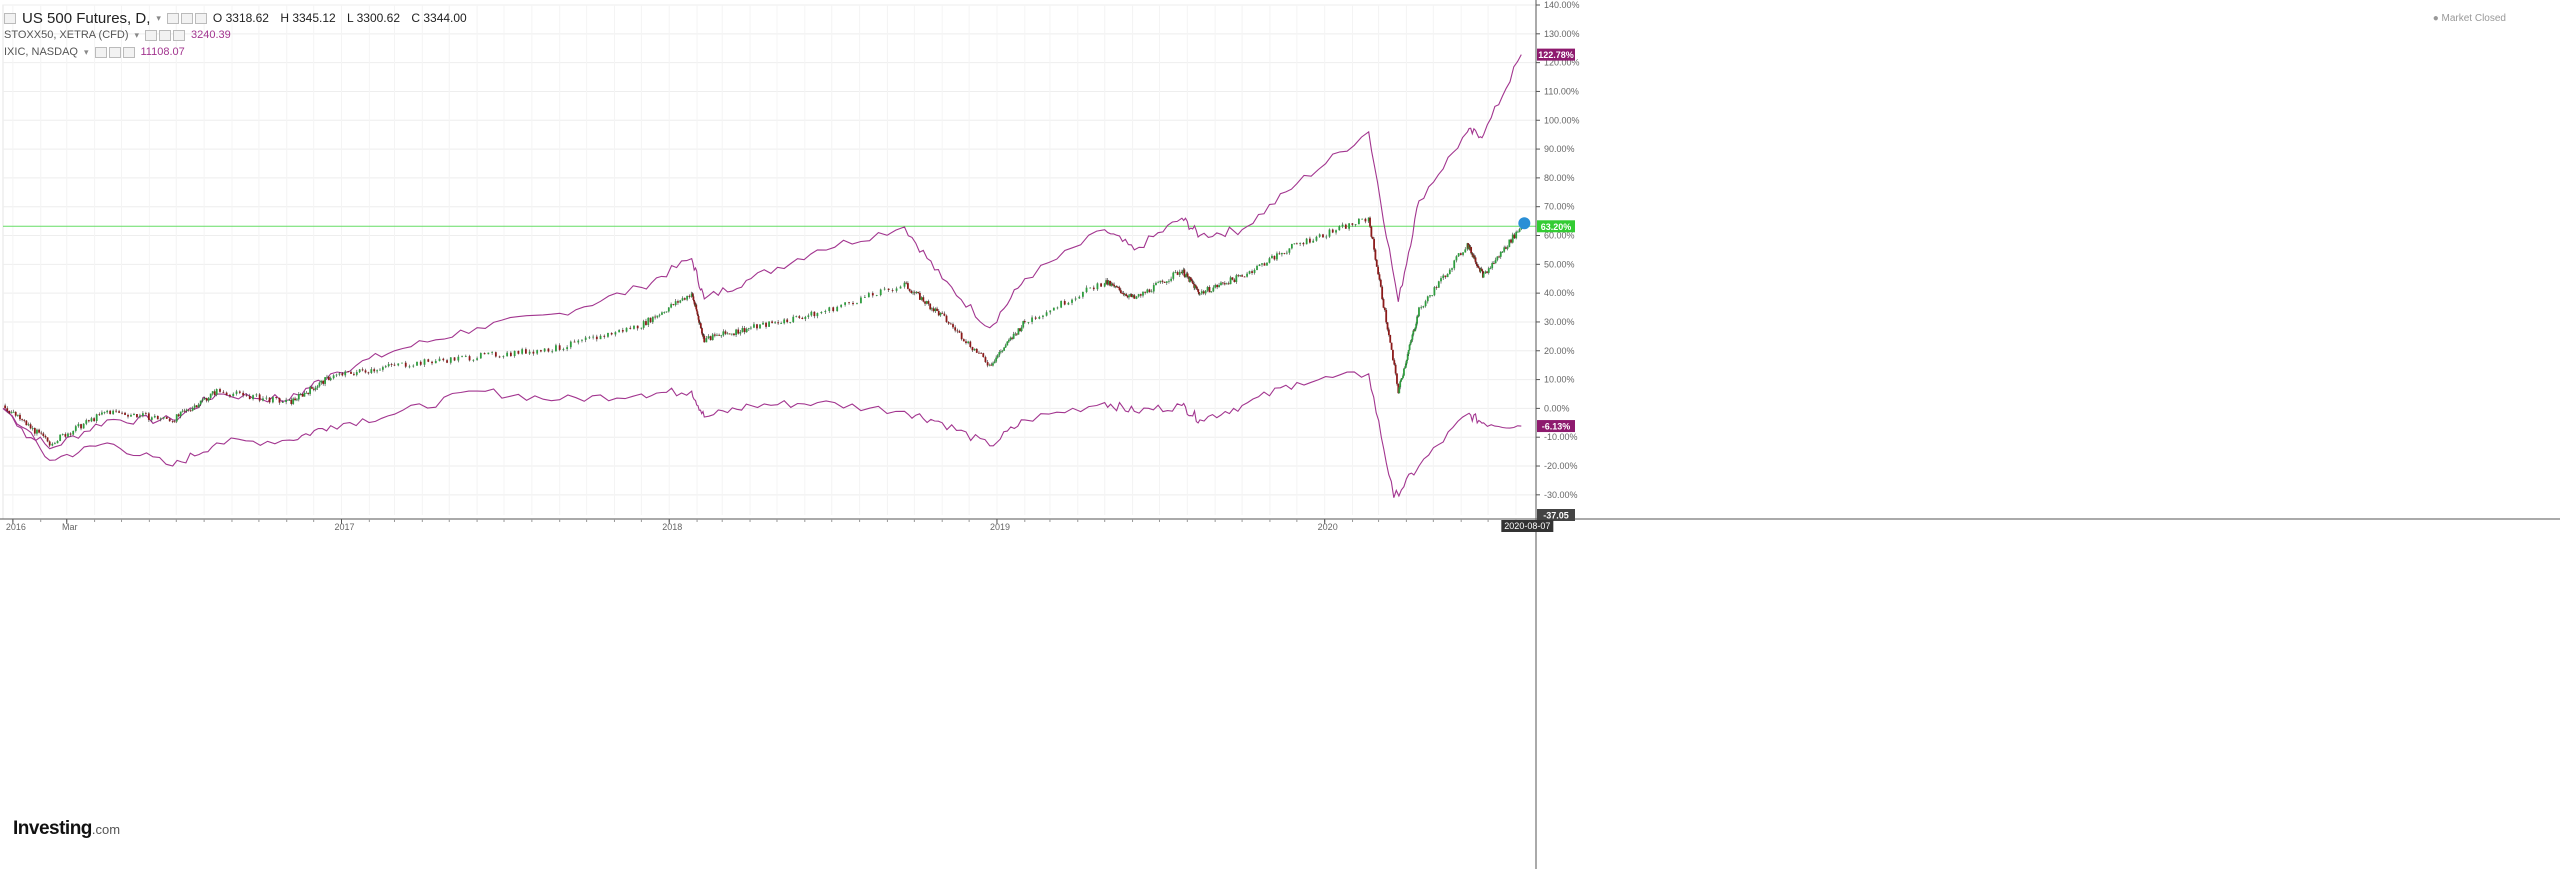 This screenshot has width=2560, height=869. What do you see at coordinates (1561, 437) in the screenshot?
I see `y-tick-label: -10.00%` at bounding box center [1561, 437].